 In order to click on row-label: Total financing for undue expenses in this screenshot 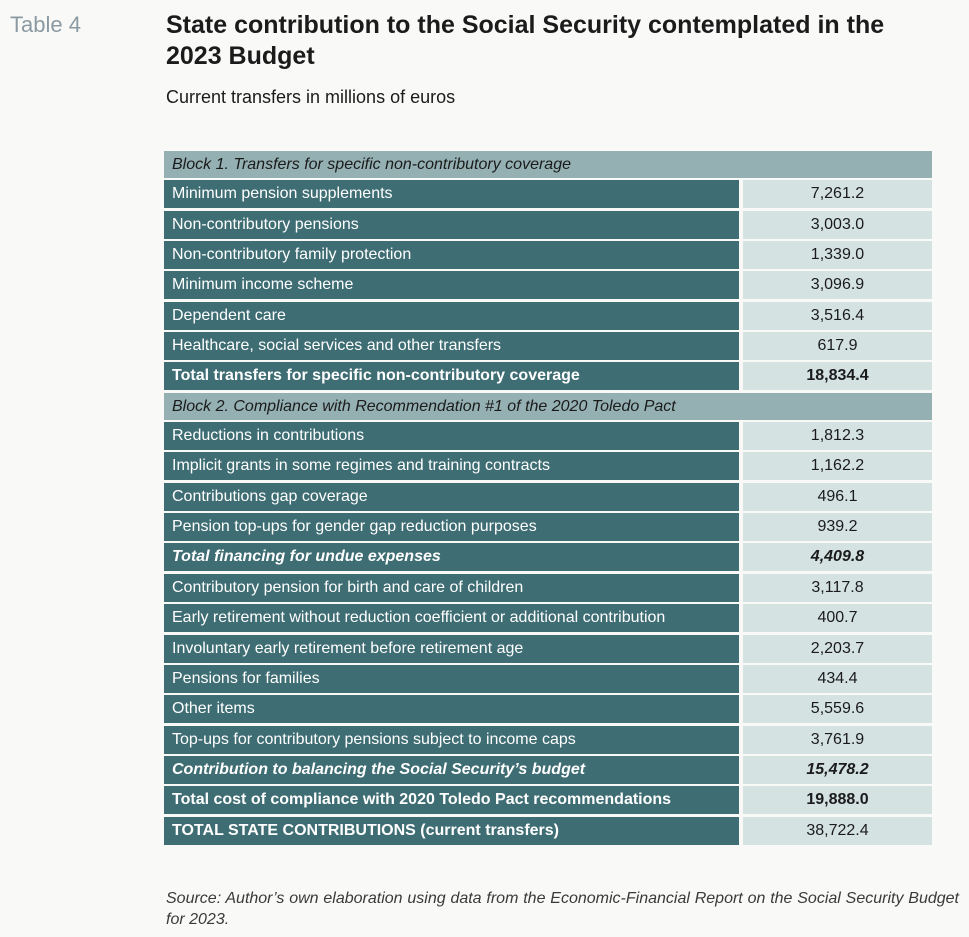, I will do `click(451, 557)`.